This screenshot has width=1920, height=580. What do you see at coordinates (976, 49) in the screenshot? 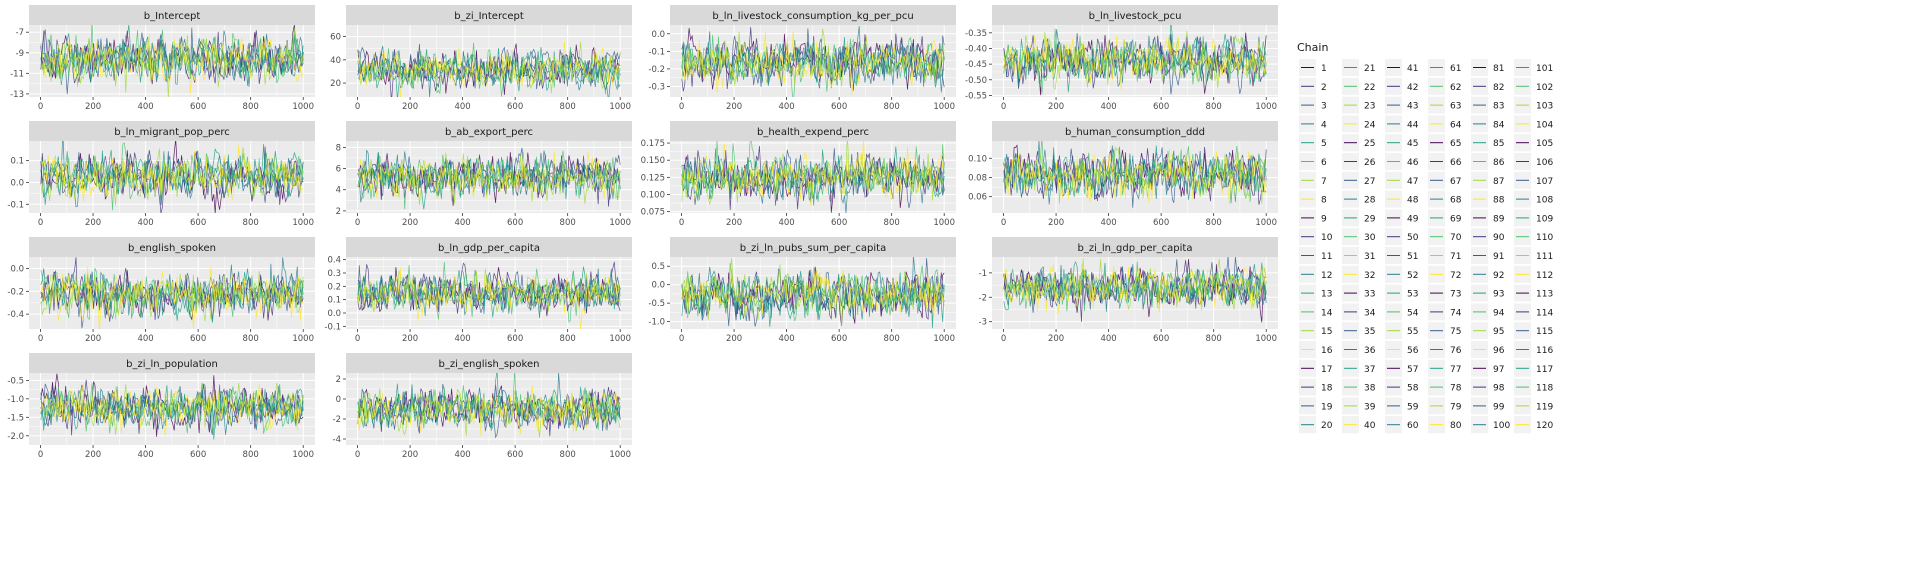
I see `y-tick-label: -0.40` at bounding box center [976, 49].